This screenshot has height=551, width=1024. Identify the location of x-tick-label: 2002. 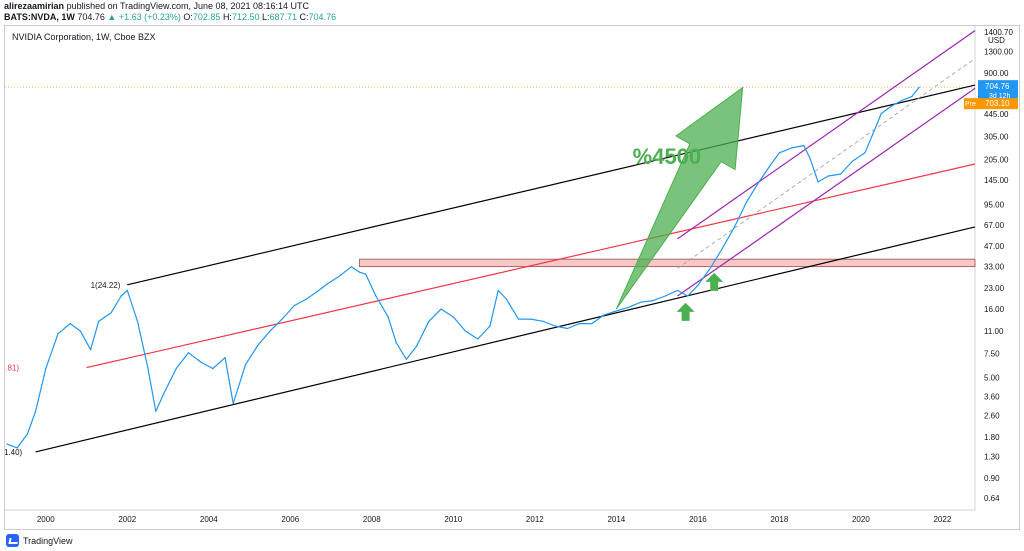
(127, 519).